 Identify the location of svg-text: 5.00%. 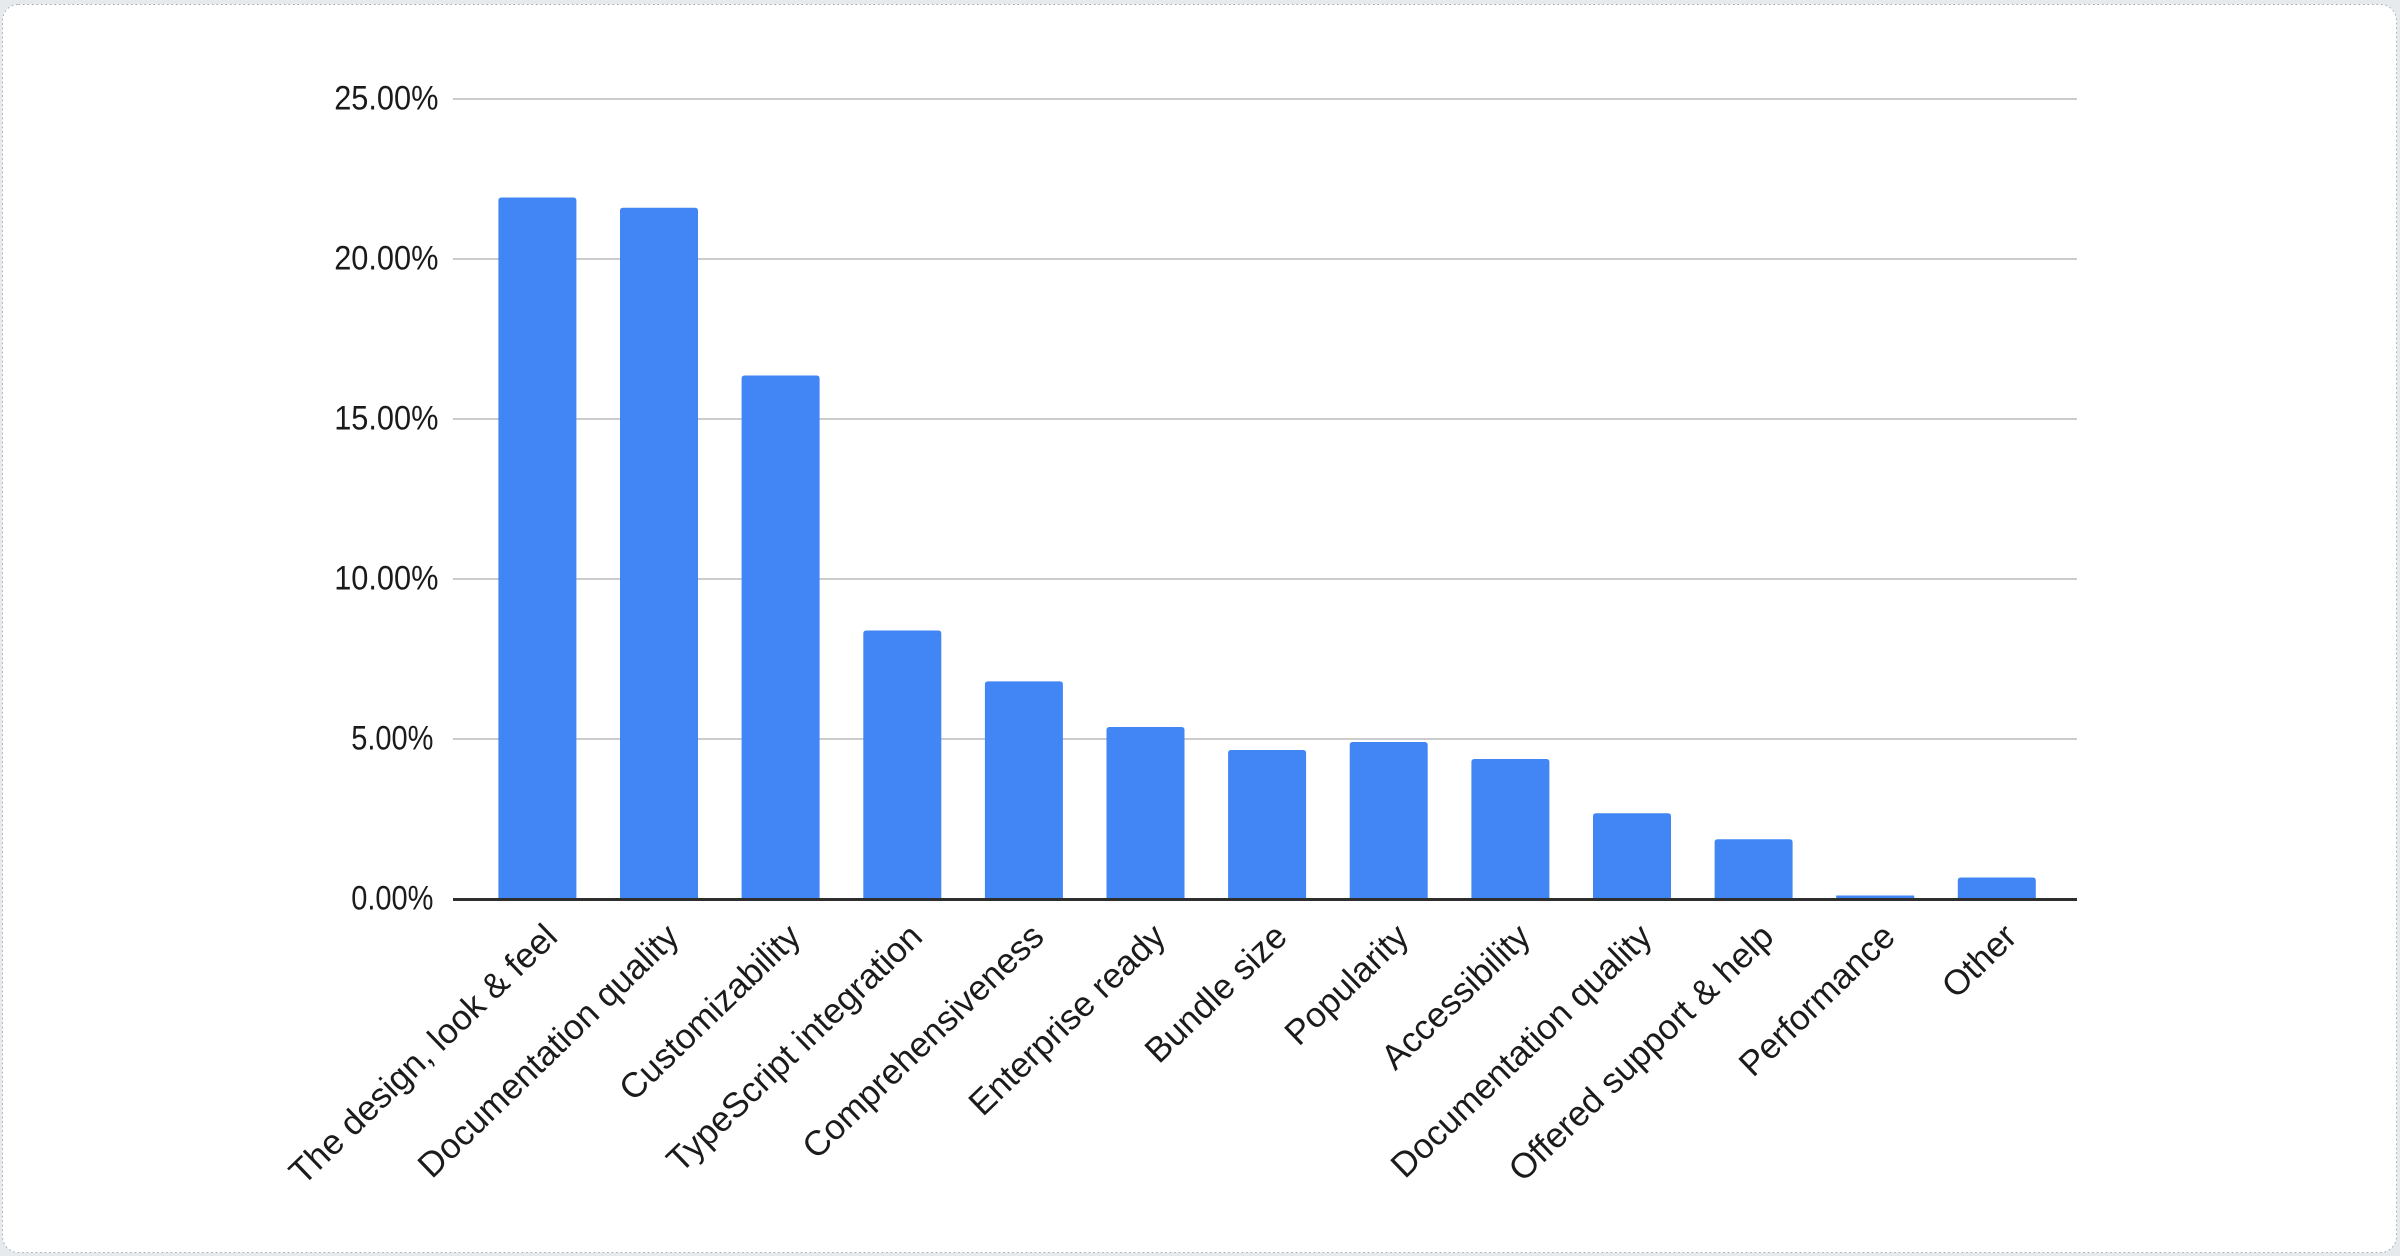
(392, 739).